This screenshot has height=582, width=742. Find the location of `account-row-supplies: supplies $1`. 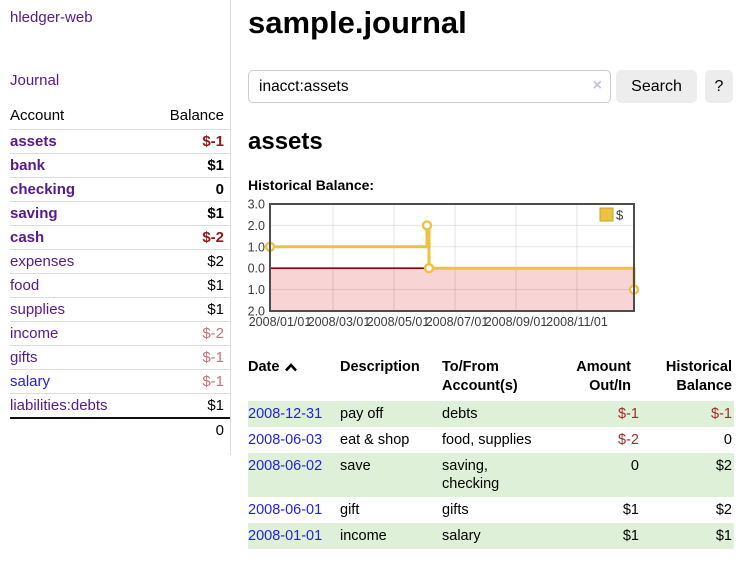

account-row-supplies: supplies $1 is located at coordinates (120, 309).